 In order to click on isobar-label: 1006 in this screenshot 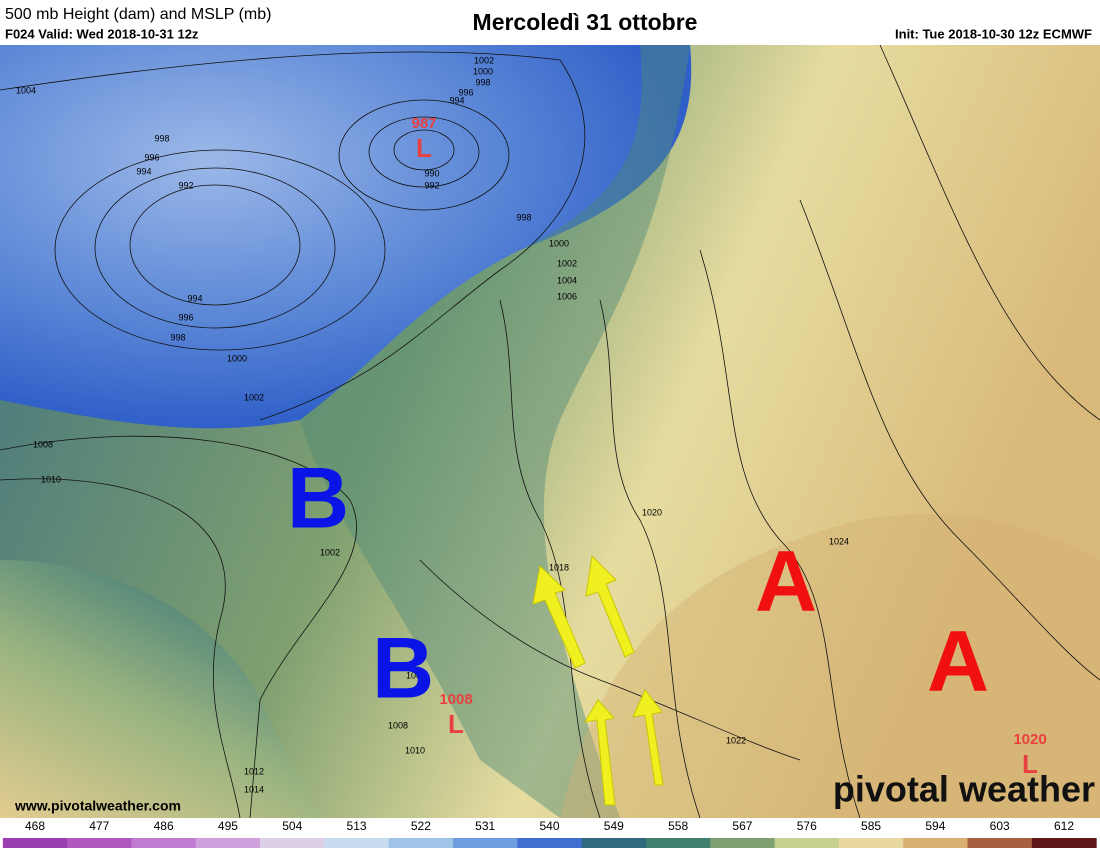, I will do `click(567, 296)`.